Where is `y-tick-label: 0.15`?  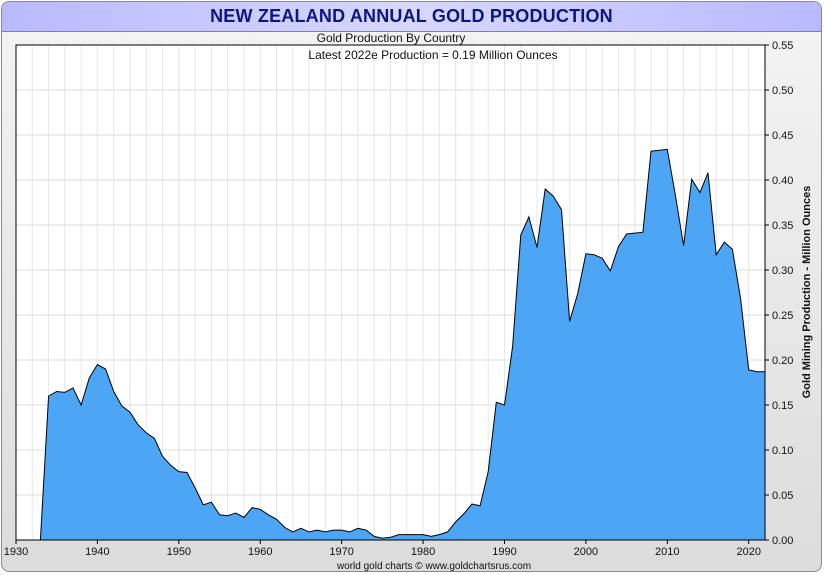 y-tick-label: 0.15 is located at coordinates (782, 406).